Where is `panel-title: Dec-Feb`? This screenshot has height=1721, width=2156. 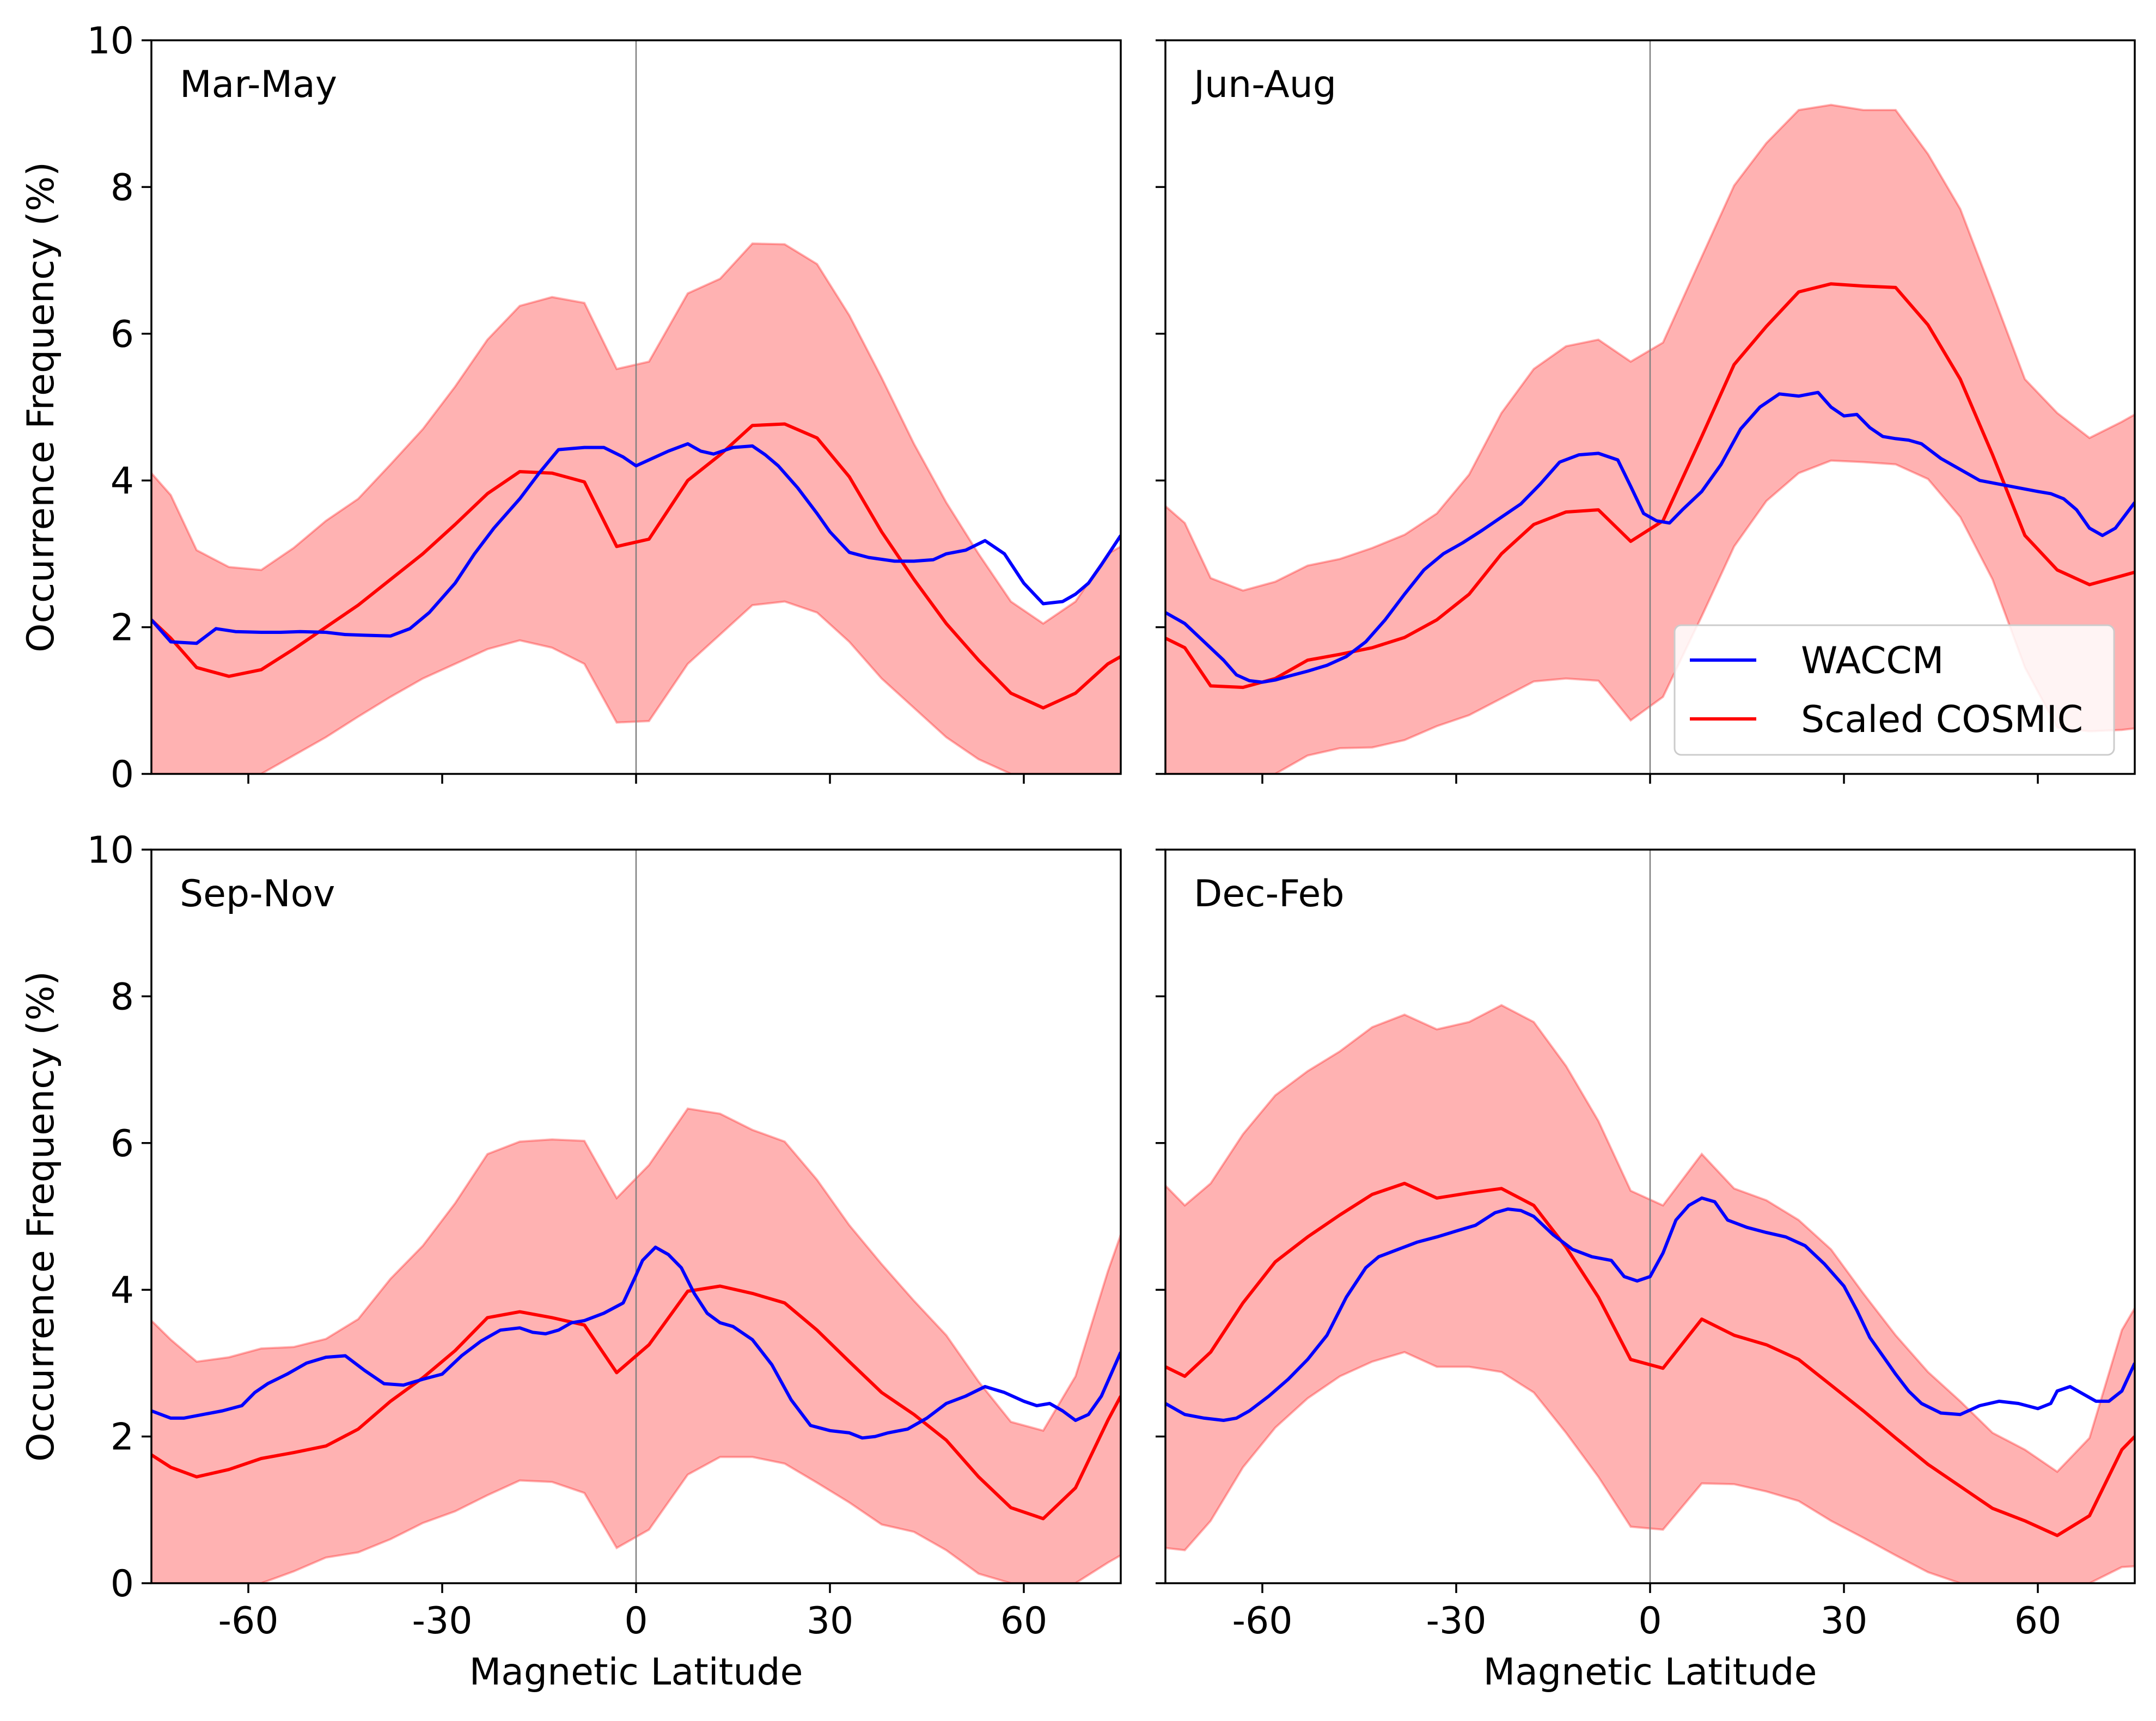
panel-title: Dec-Feb is located at coordinates (1269, 894).